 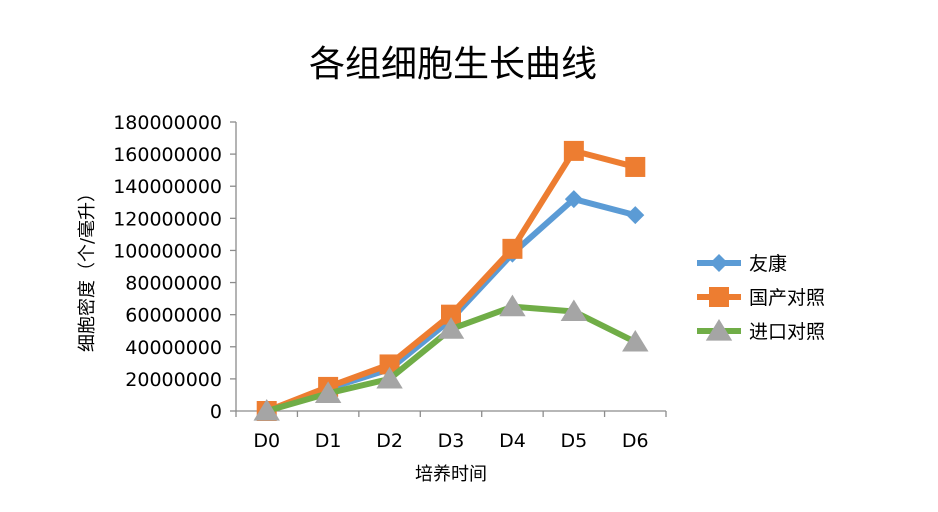 What do you see at coordinates (635, 441) in the screenshot?
I see `x-tick-label: D6` at bounding box center [635, 441].